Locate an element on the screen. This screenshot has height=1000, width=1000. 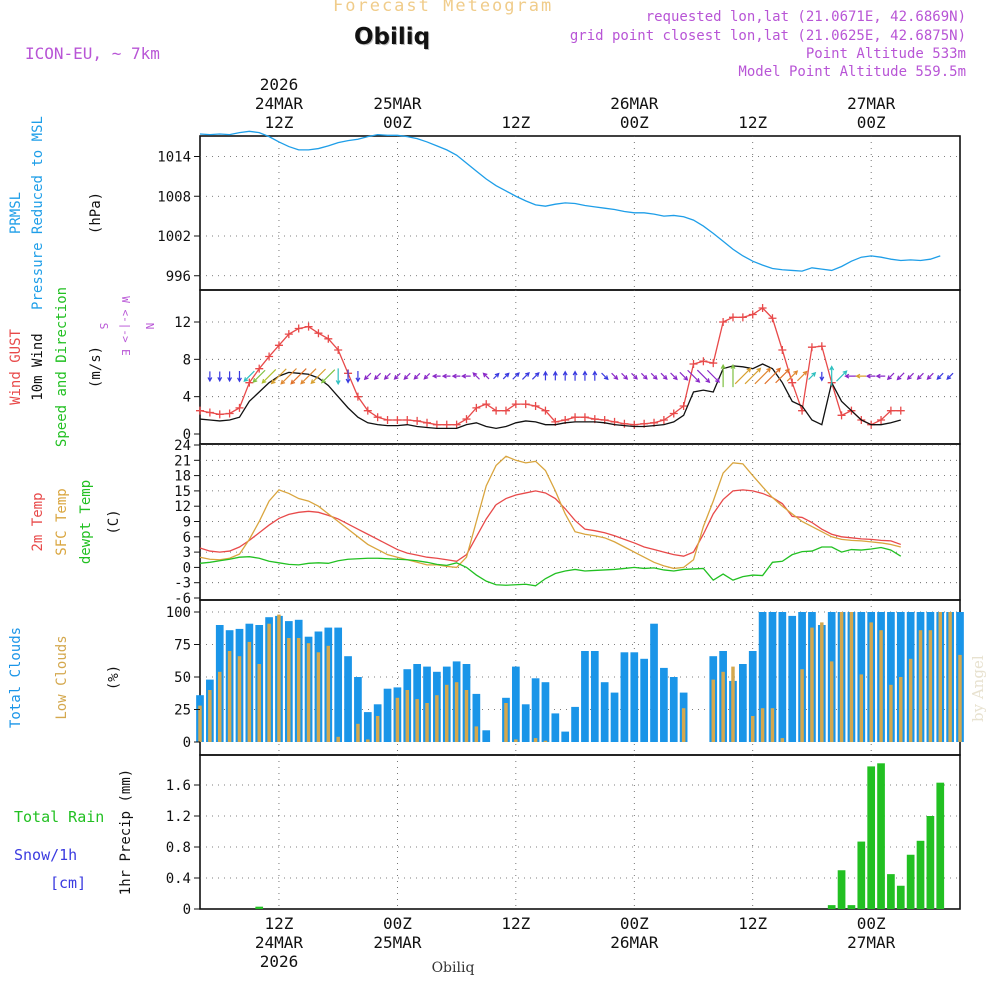
wind-compass: N W <-|-> E S is located at coordinates (126, 326).